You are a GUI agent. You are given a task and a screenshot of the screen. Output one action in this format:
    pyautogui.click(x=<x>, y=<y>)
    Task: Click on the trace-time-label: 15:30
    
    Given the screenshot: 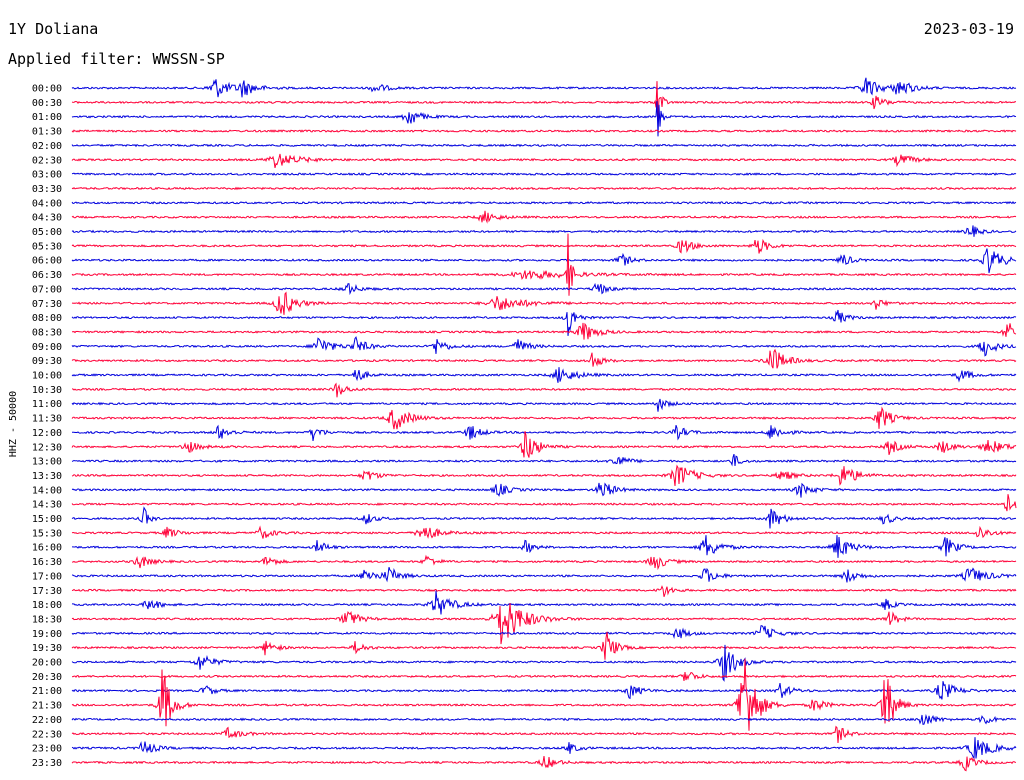 What is the action you would take?
    pyautogui.click(x=47, y=533)
    